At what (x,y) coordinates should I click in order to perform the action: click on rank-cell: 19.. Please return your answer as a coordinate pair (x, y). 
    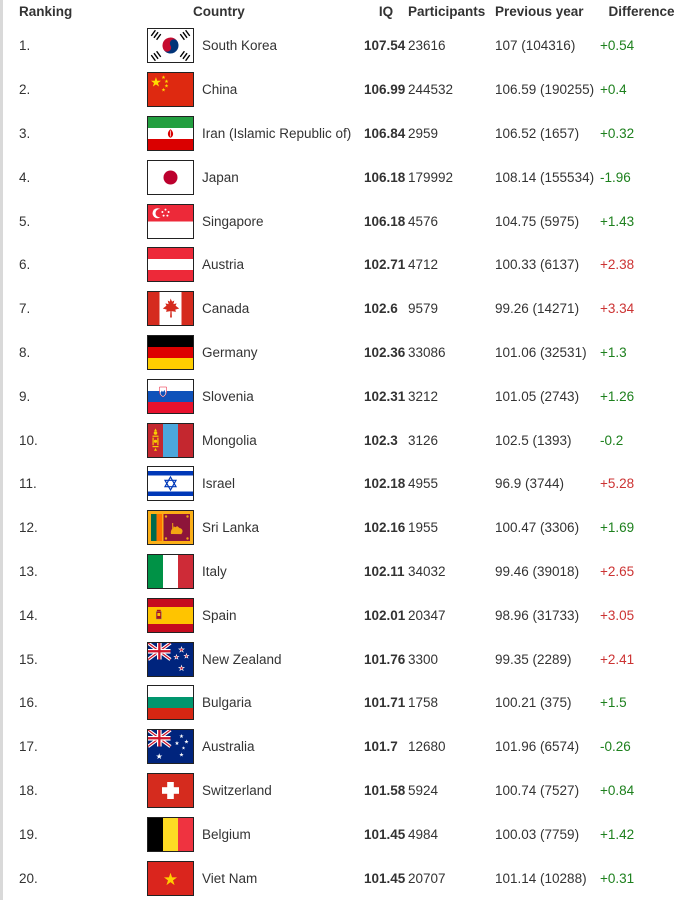
    Looking at the image, I should click on (28, 834).